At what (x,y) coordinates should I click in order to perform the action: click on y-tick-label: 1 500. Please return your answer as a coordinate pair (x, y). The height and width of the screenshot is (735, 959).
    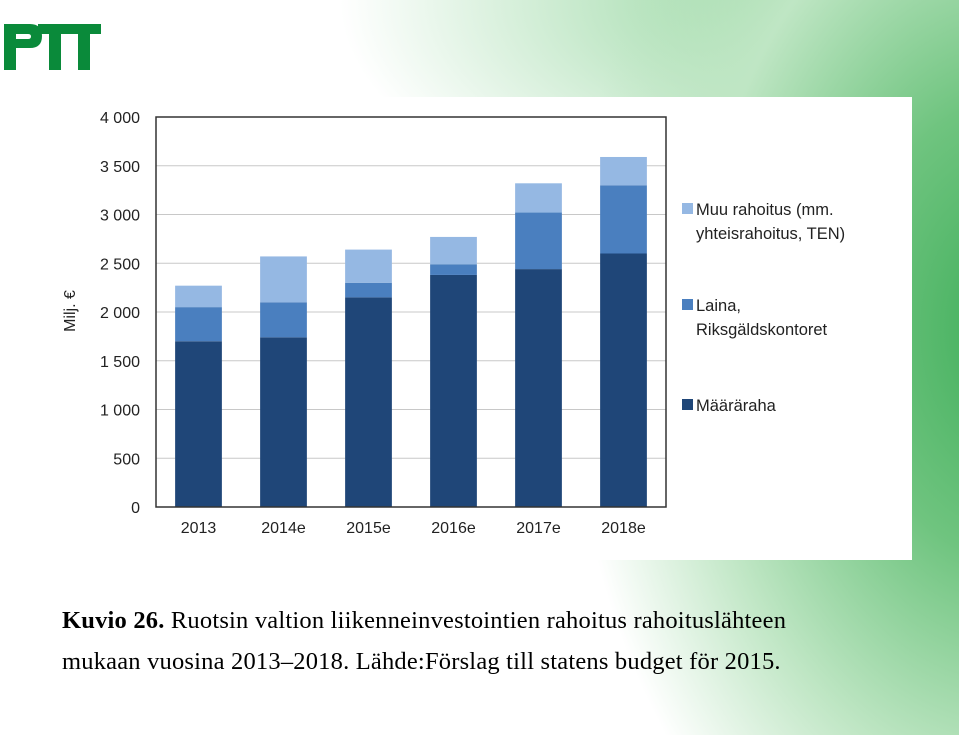
    Looking at the image, I should click on (120, 362).